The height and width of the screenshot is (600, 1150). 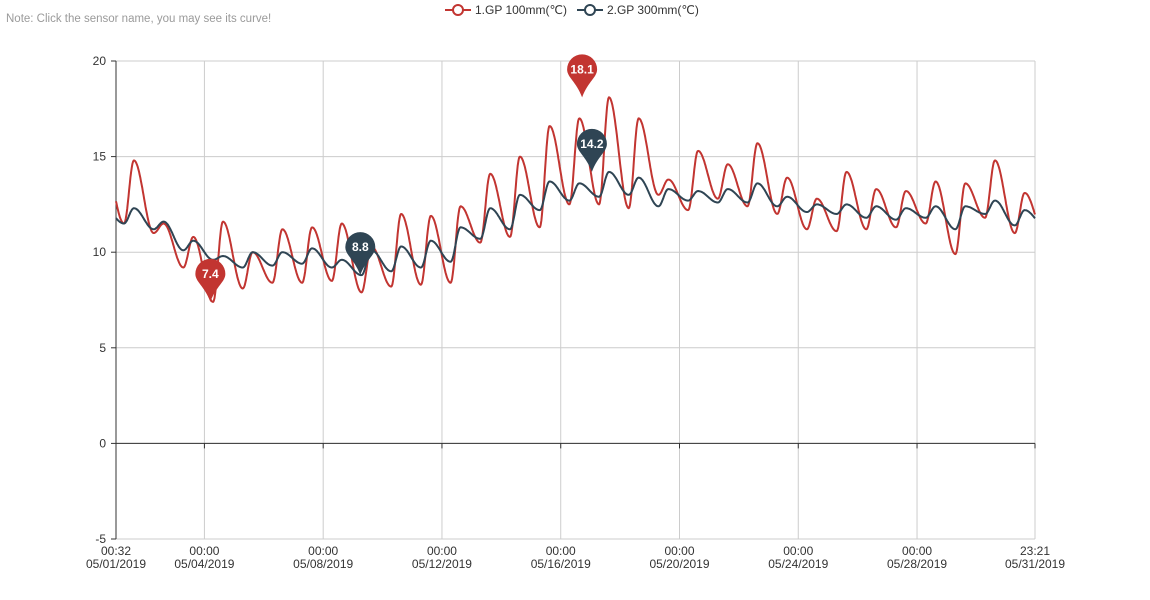 I want to click on chart-legend: 1.GP 100mm(℃) 2.GP 300mm(℃), so click(x=577, y=10).